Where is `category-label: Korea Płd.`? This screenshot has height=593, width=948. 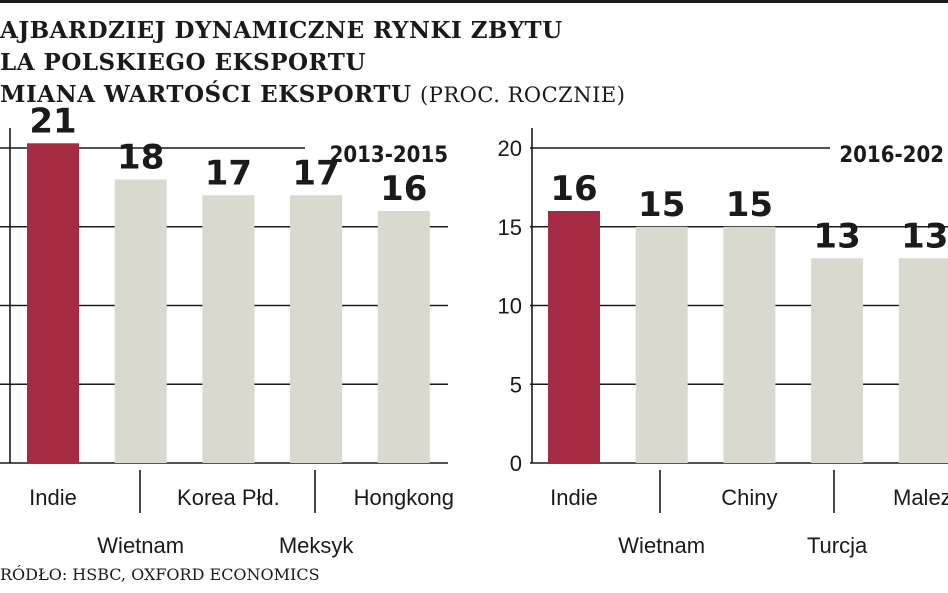
category-label: Korea Płd. is located at coordinates (228, 497).